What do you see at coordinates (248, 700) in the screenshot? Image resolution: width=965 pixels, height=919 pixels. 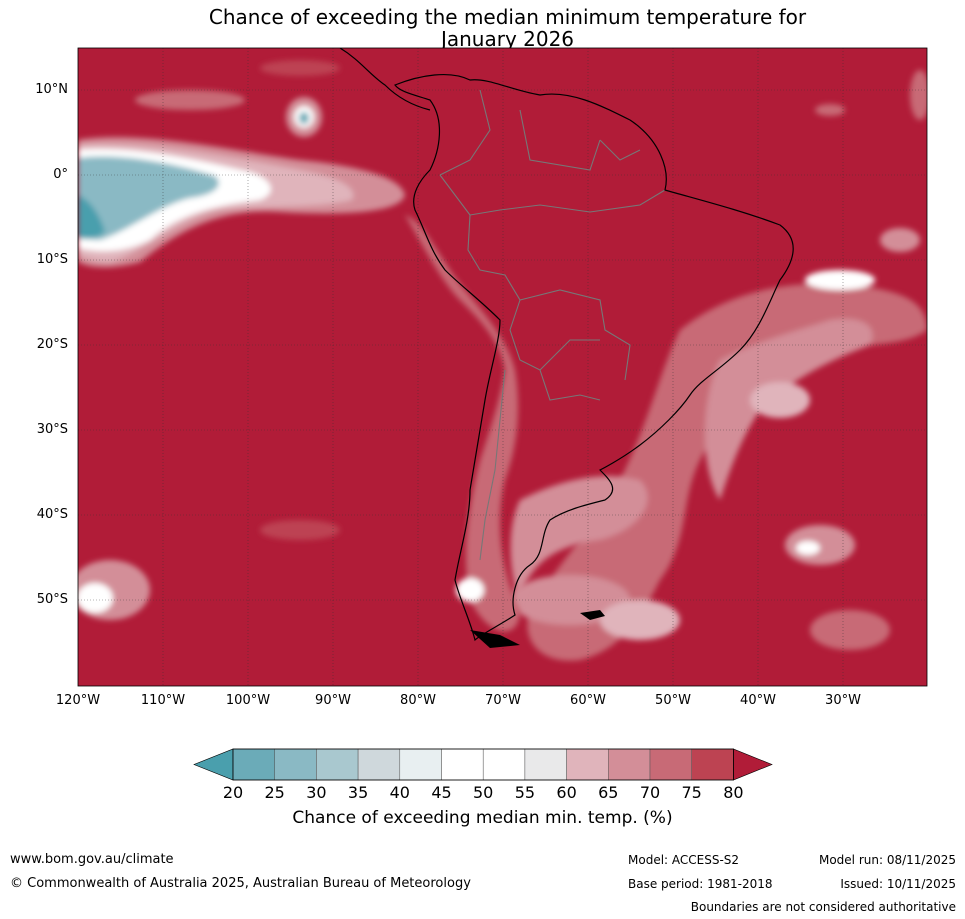 I see `lon-label-100w: 100°W` at bounding box center [248, 700].